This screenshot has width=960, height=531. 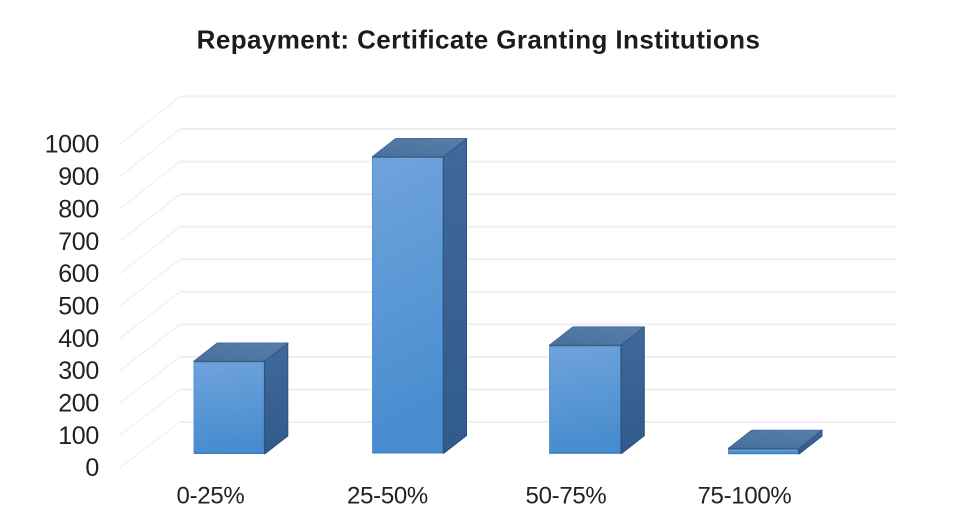 I want to click on svg-text: 0-25%, so click(x=211, y=496).